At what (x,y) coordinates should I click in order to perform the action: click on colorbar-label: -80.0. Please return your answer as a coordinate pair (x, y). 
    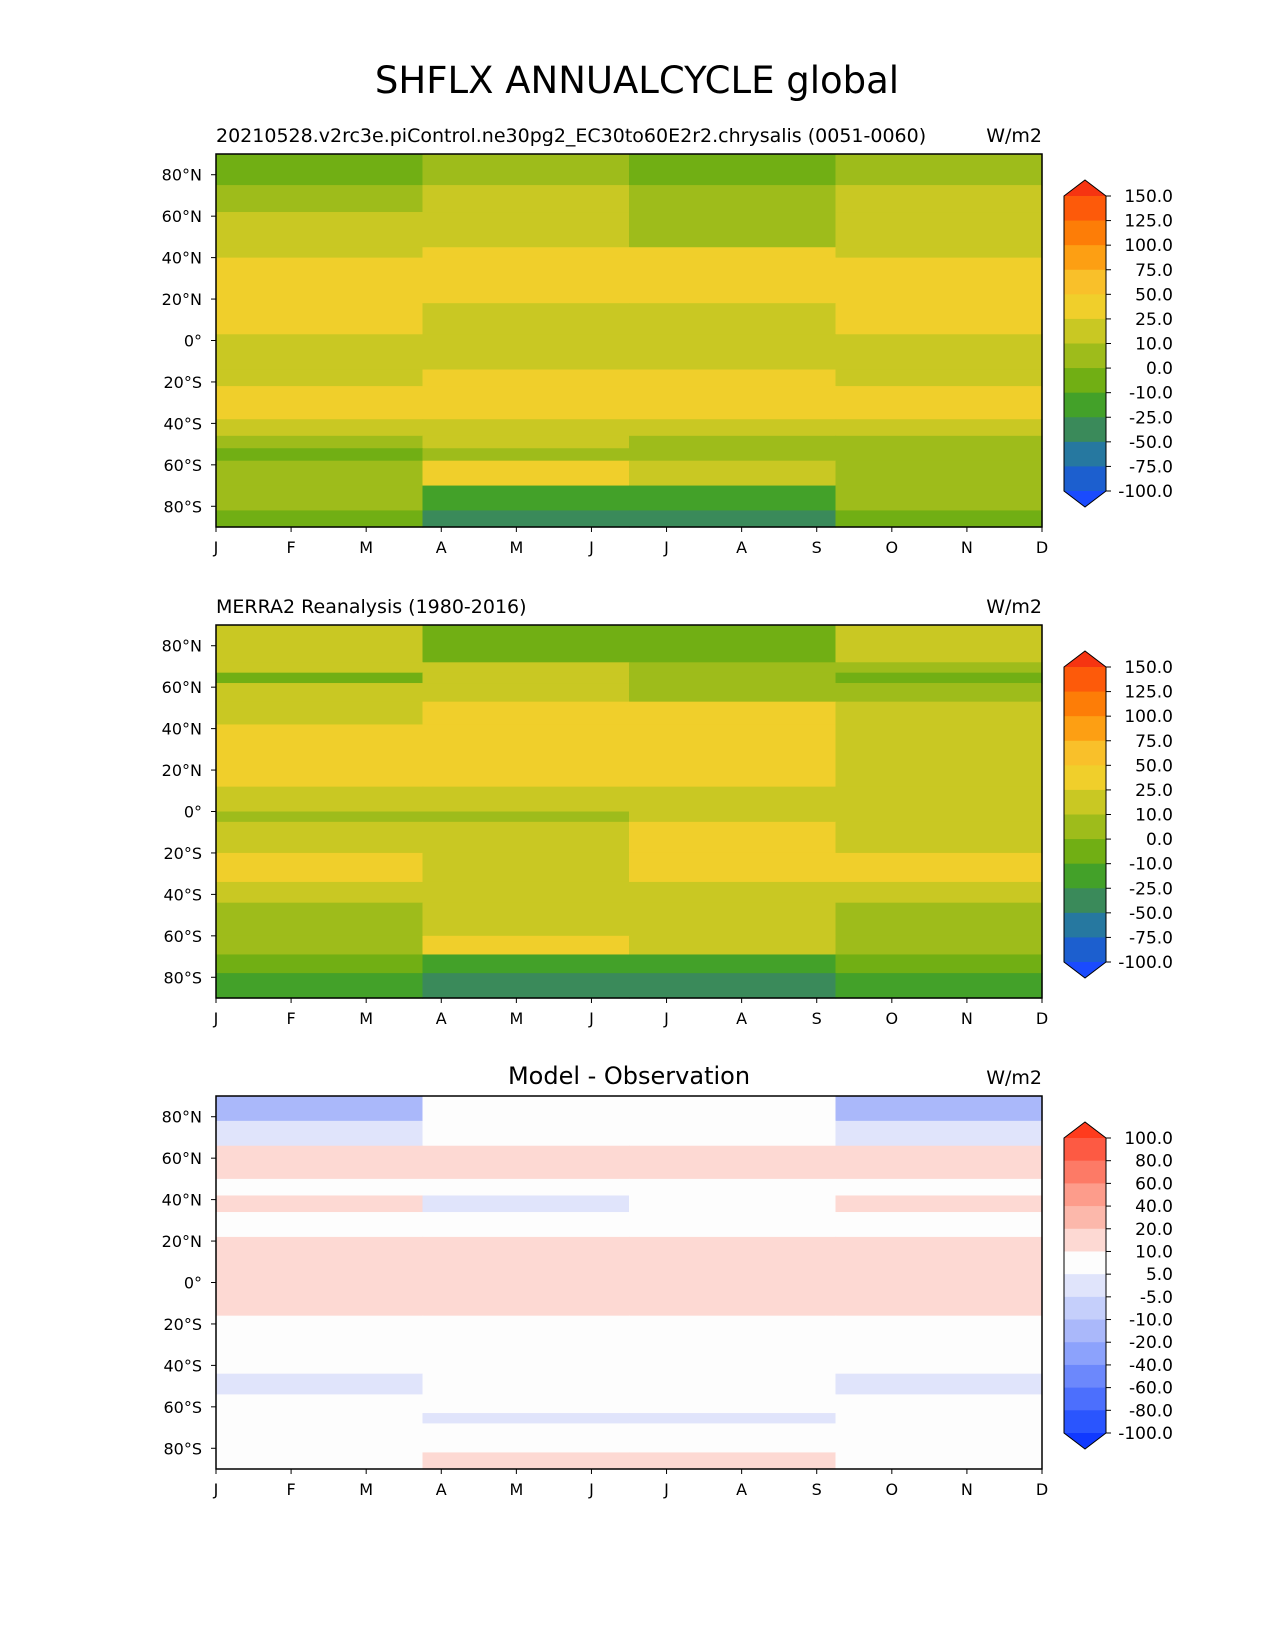
    Looking at the image, I should click on (1151, 1411).